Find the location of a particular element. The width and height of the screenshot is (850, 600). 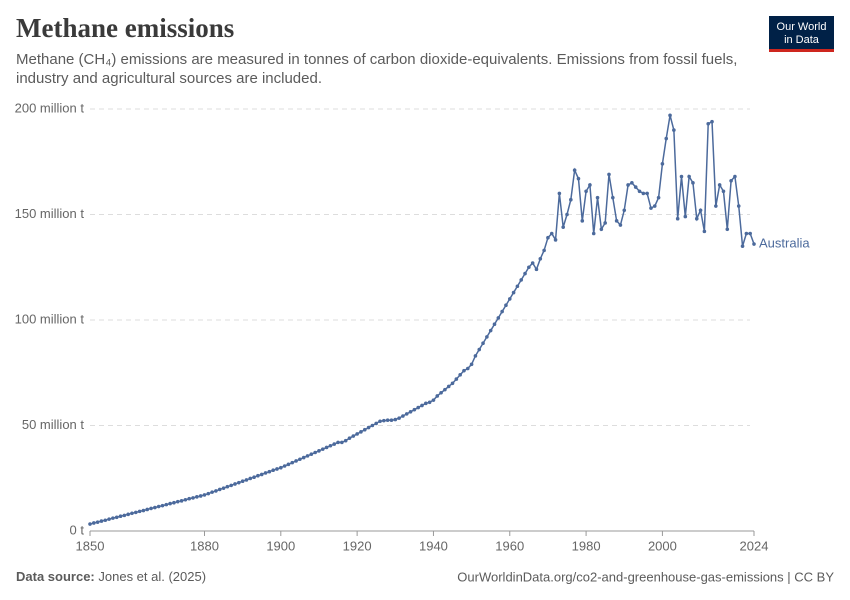

x-tick-label: 1850 is located at coordinates (90, 545).